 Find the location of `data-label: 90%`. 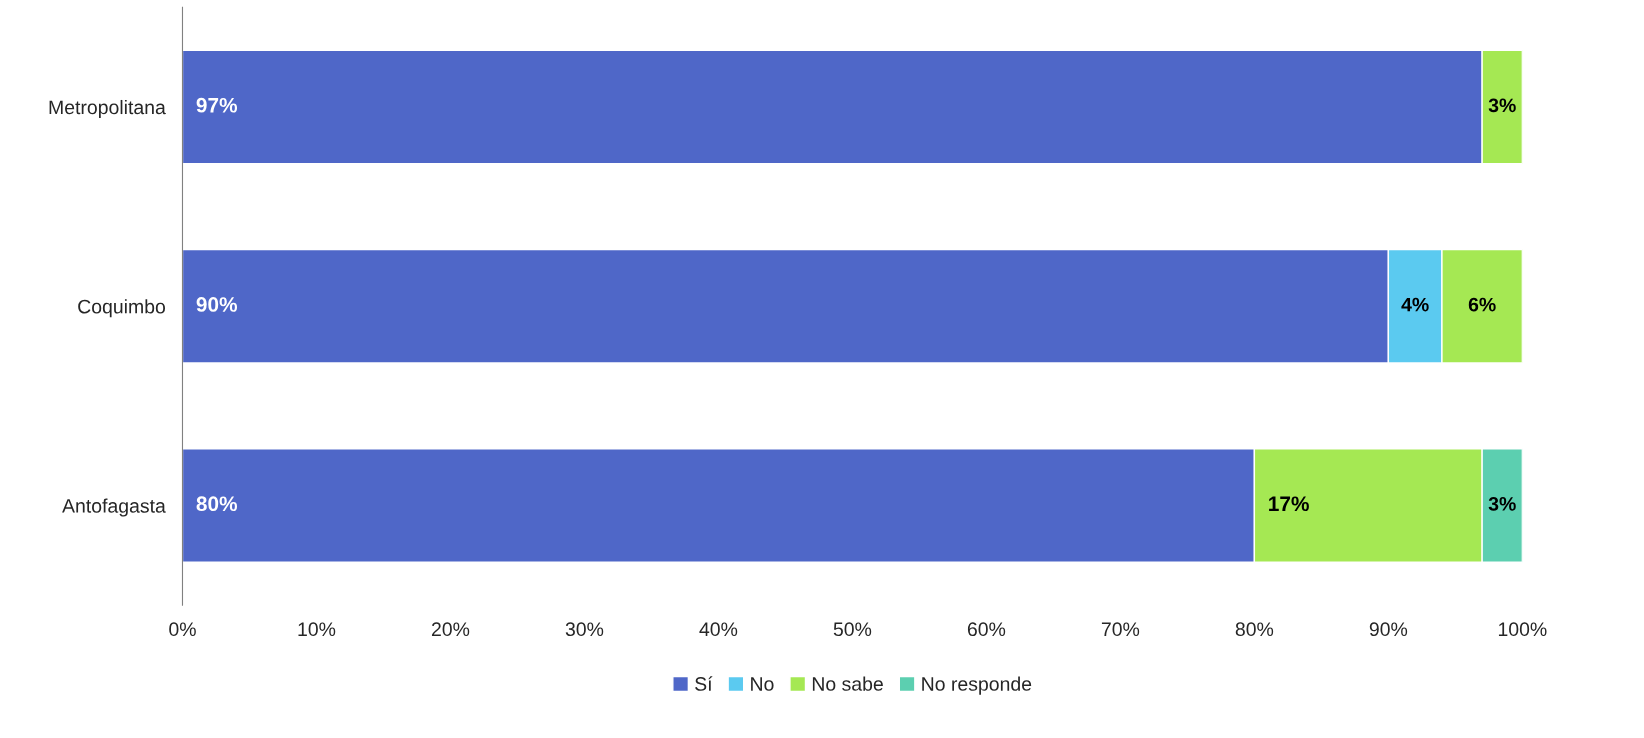

data-label: 90% is located at coordinates (217, 304).